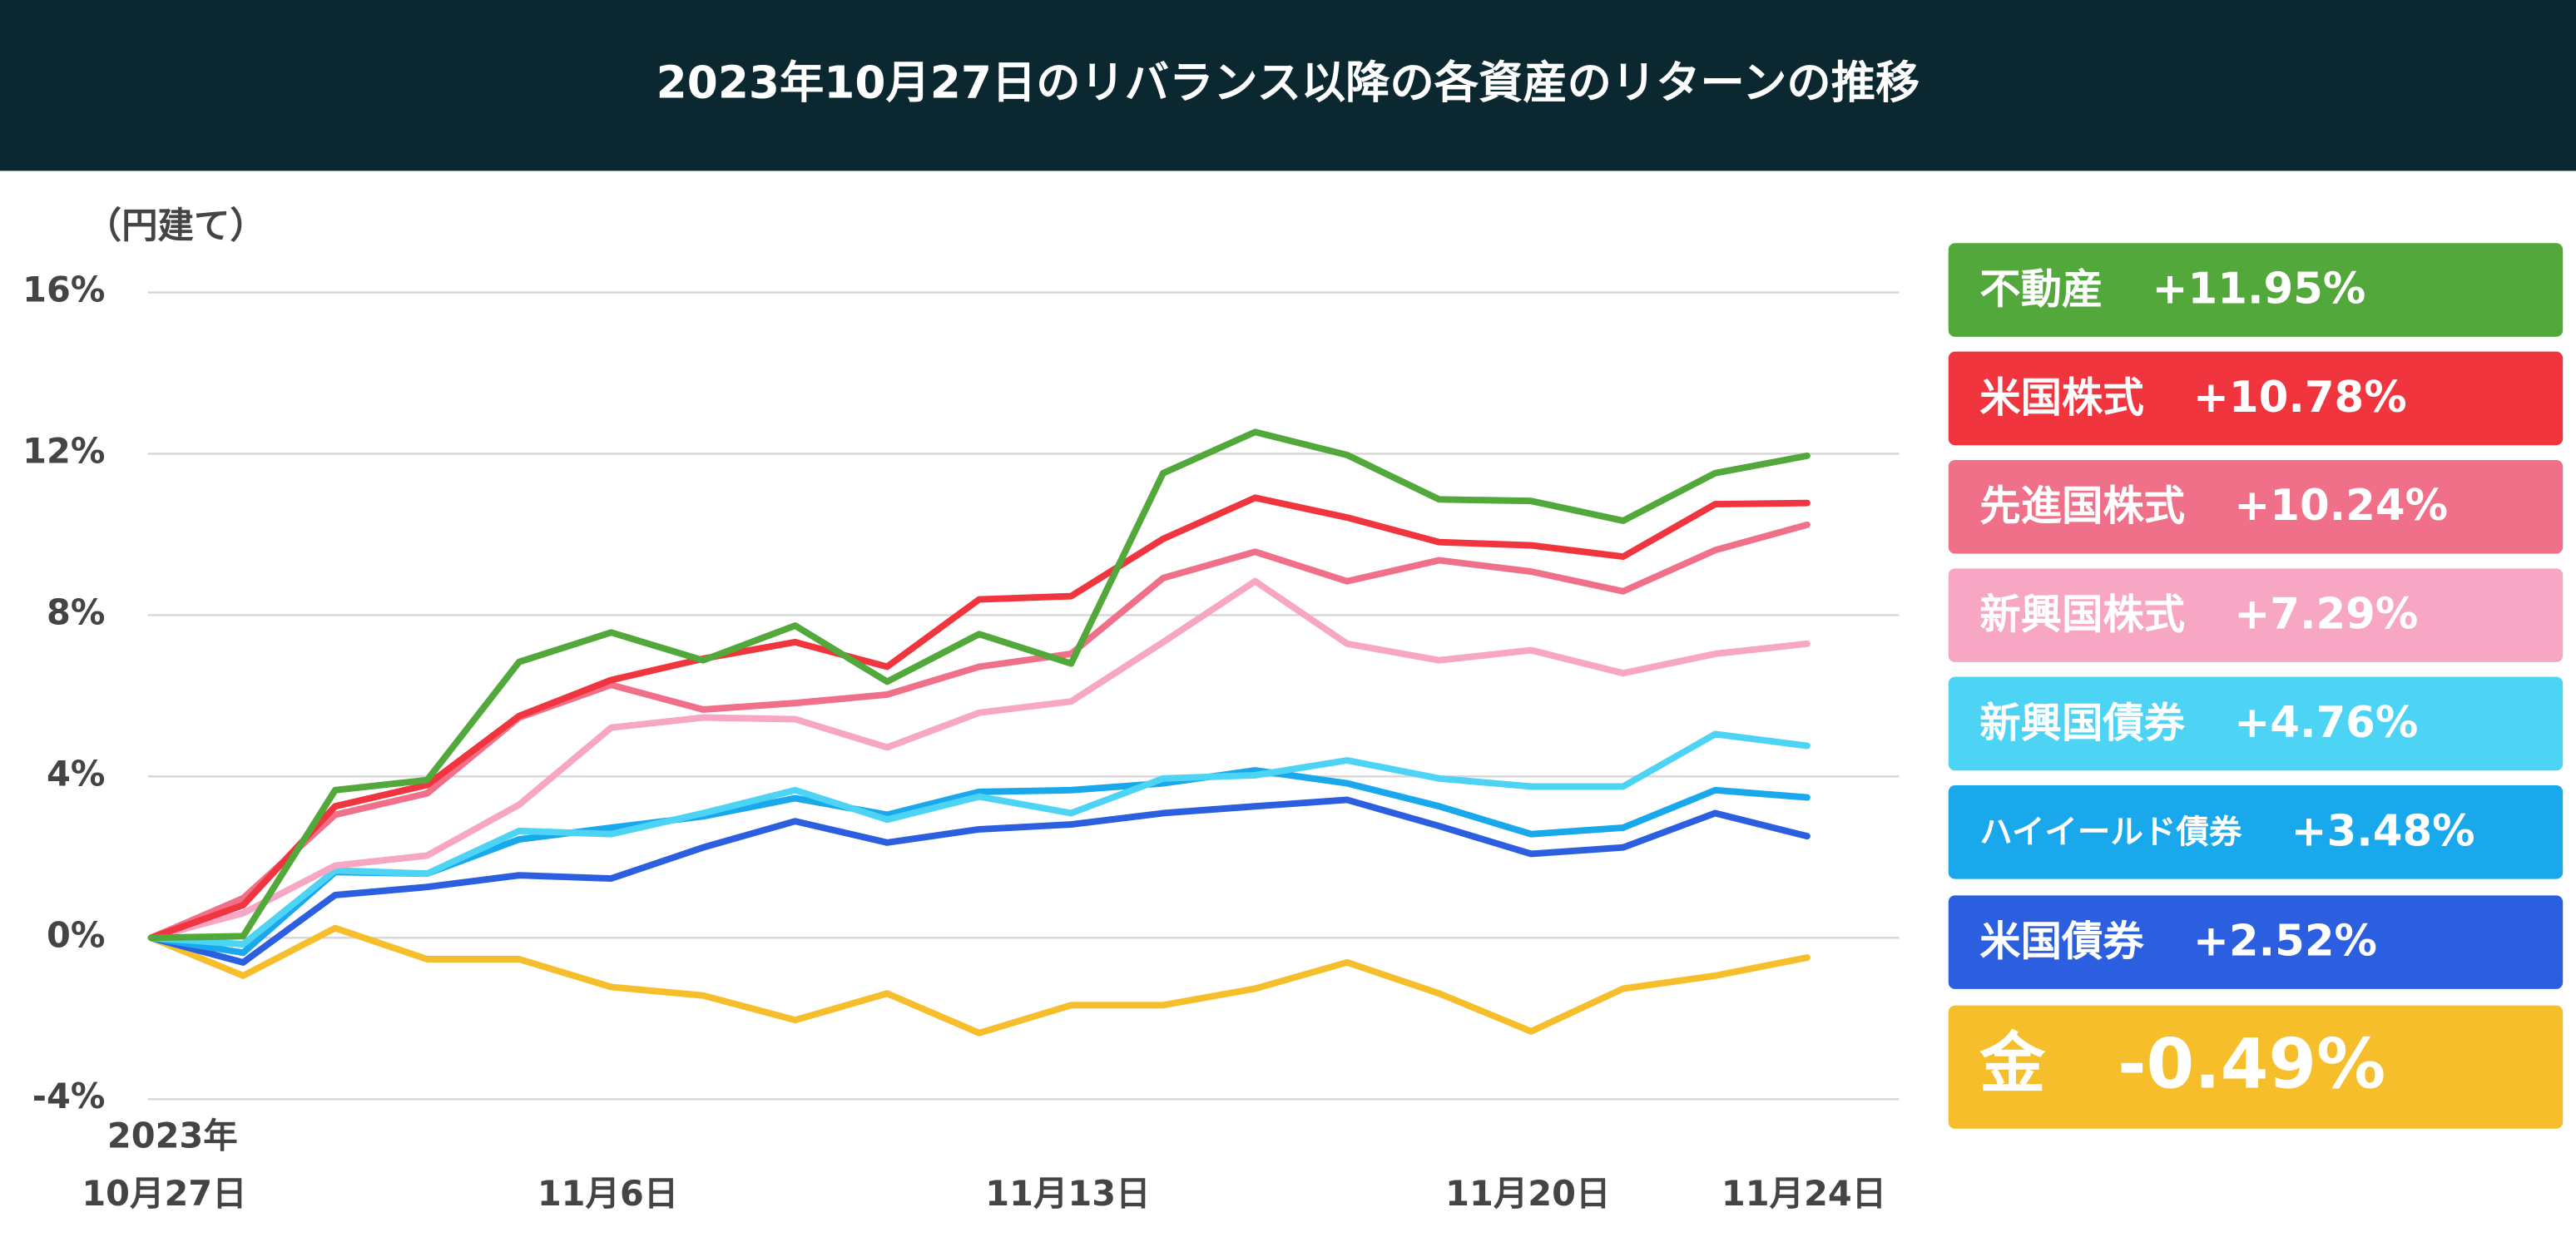 The image size is (2576, 1247). What do you see at coordinates (2198, 615) in the screenshot?
I see `legend-entry: 新興国株式 +7.29%` at bounding box center [2198, 615].